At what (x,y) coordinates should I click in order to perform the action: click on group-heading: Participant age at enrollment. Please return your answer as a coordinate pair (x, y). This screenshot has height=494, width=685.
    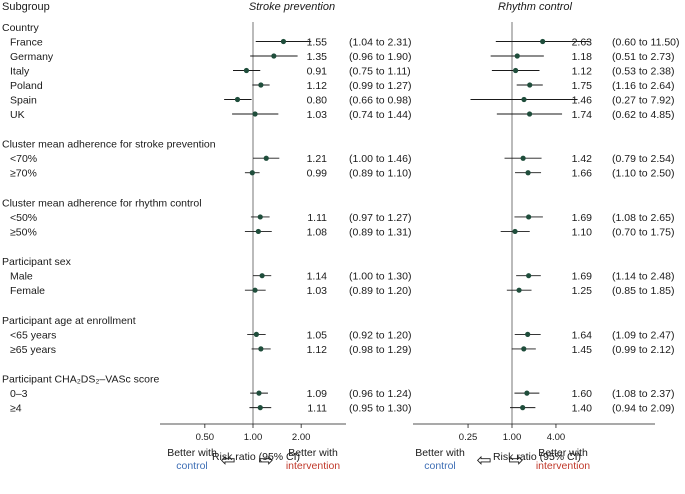
    Looking at the image, I should click on (69, 321).